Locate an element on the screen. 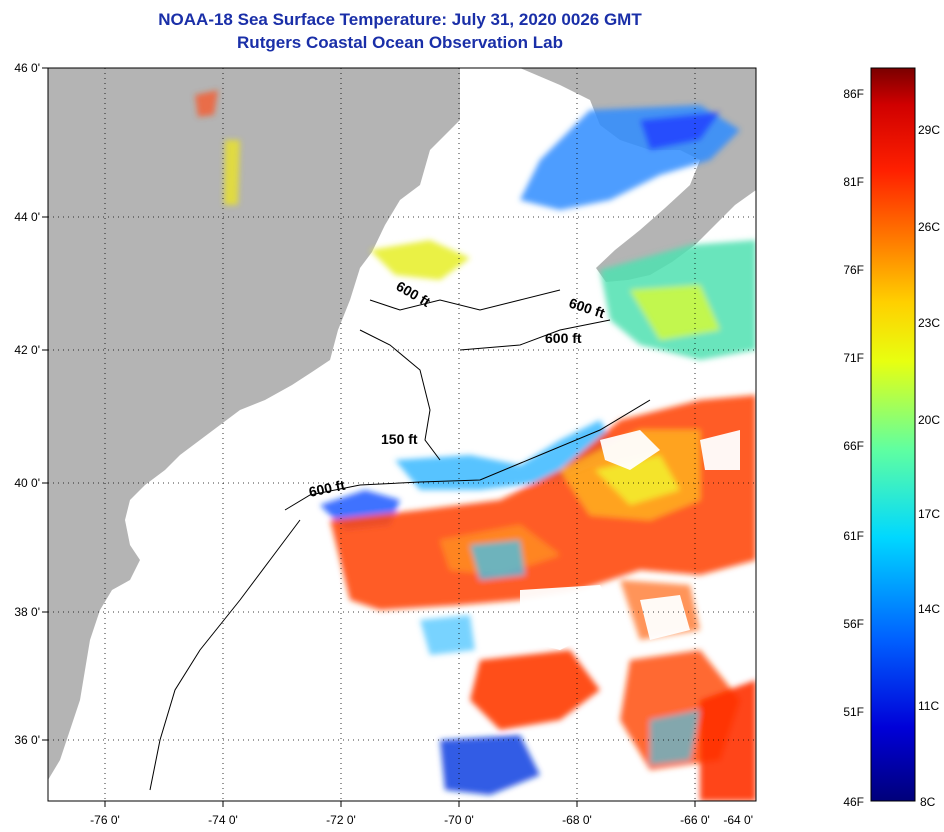  colorbar-celsius-labels: 29C 26C 23C 20C 17C 14C 11C 8C is located at coordinates (929, 466).